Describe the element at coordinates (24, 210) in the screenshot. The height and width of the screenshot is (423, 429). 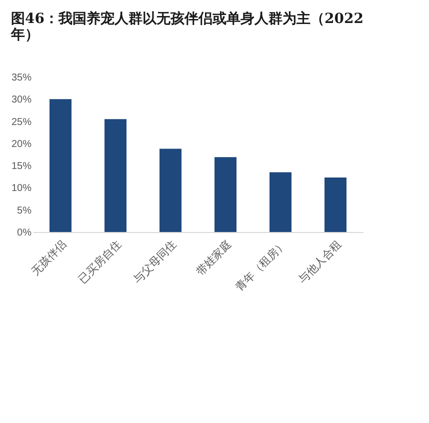
I see `y-tick-label: 5%` at that location.